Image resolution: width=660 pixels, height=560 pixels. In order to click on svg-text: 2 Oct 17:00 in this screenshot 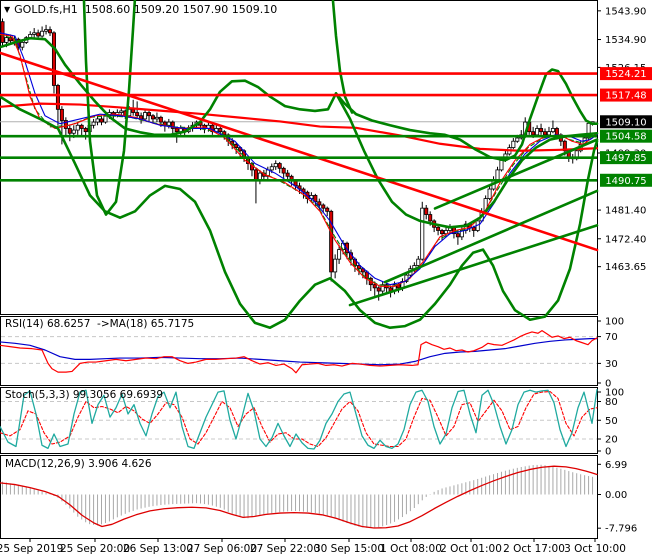, I will do `click(534, 549)`.